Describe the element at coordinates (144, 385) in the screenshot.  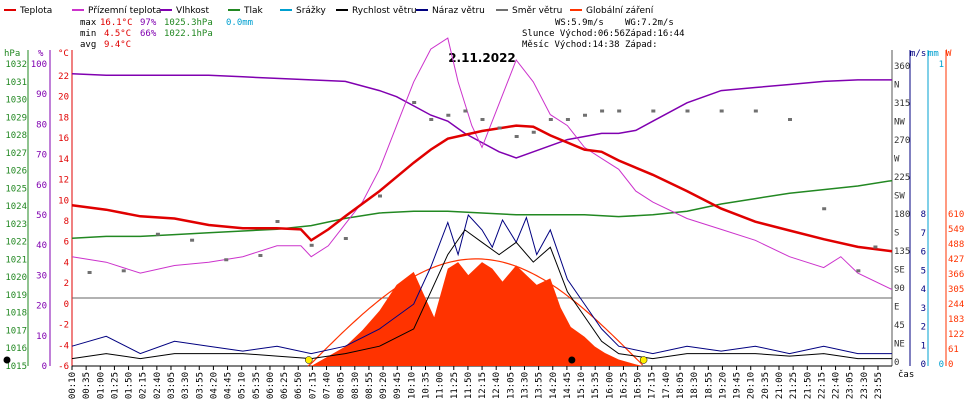
I see `x-tick-label: 02:15` at that location.